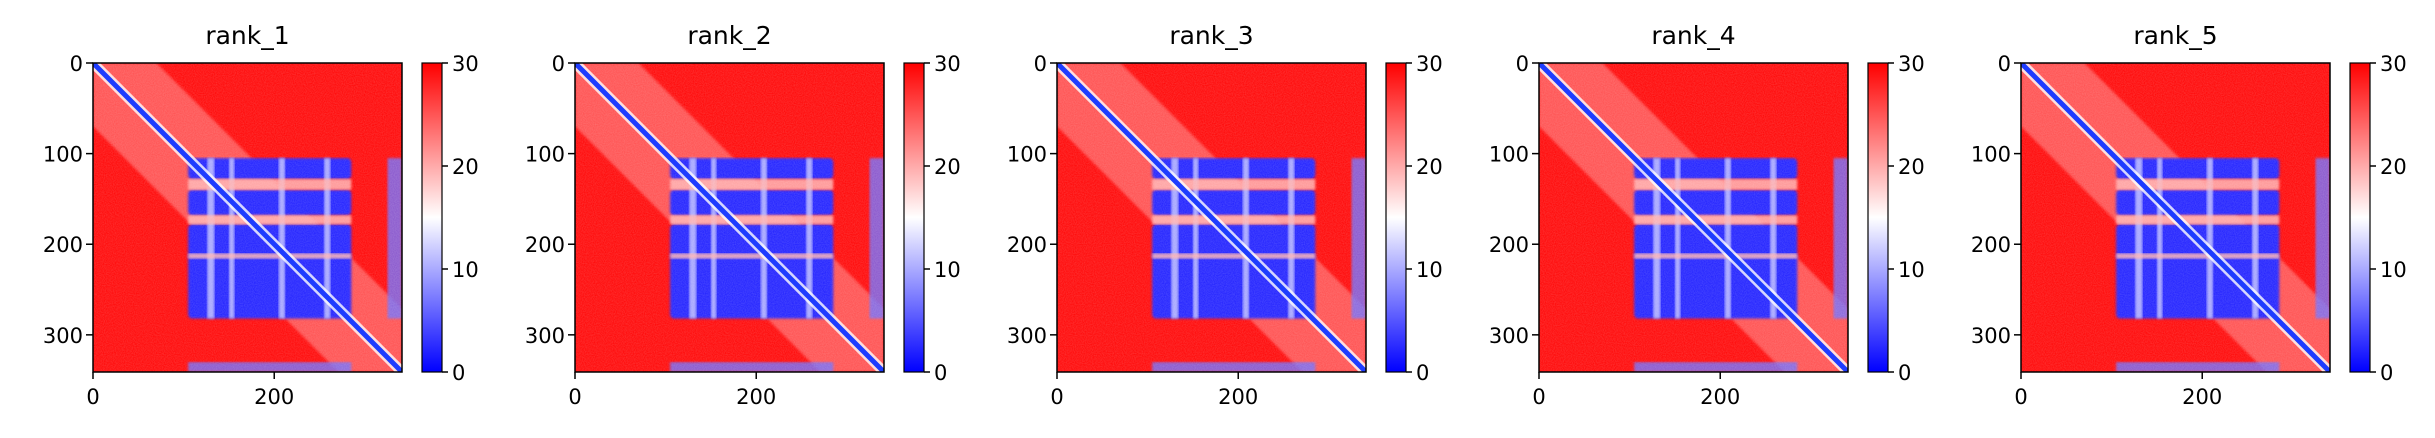 Image resolution: width=2435 pixels, height=438 pixels. Describe the element at coordinates (1693, 35) in the screenshot. I see `panel-title: rank_4` at that location.